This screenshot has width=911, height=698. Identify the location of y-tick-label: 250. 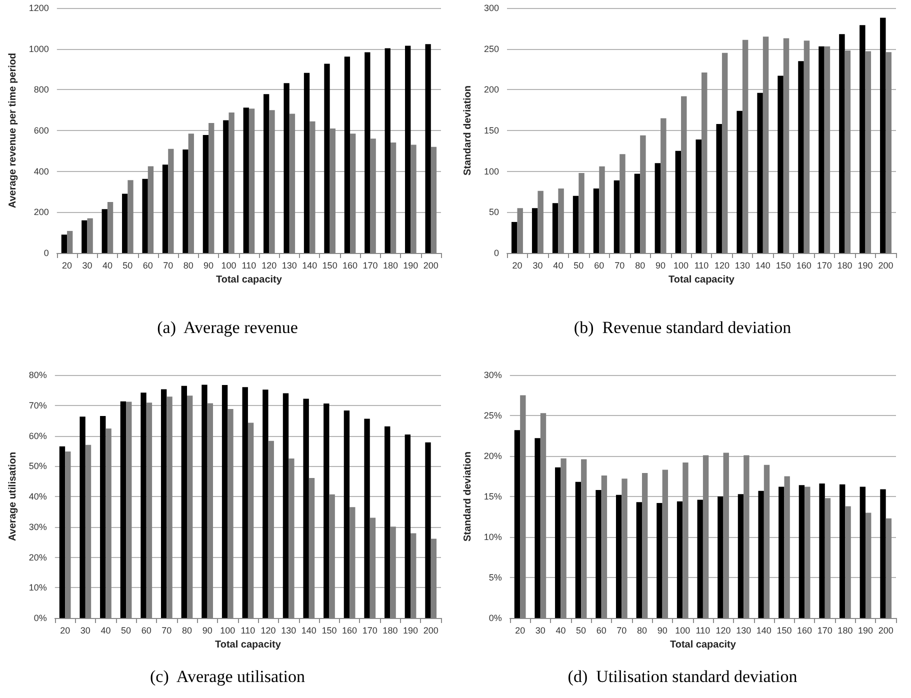
(491, 49).